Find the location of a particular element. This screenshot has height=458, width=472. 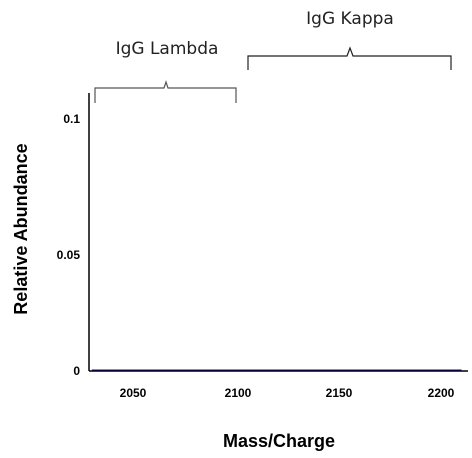

x-tick-label: 2200 is located at coordinates (441, 393).